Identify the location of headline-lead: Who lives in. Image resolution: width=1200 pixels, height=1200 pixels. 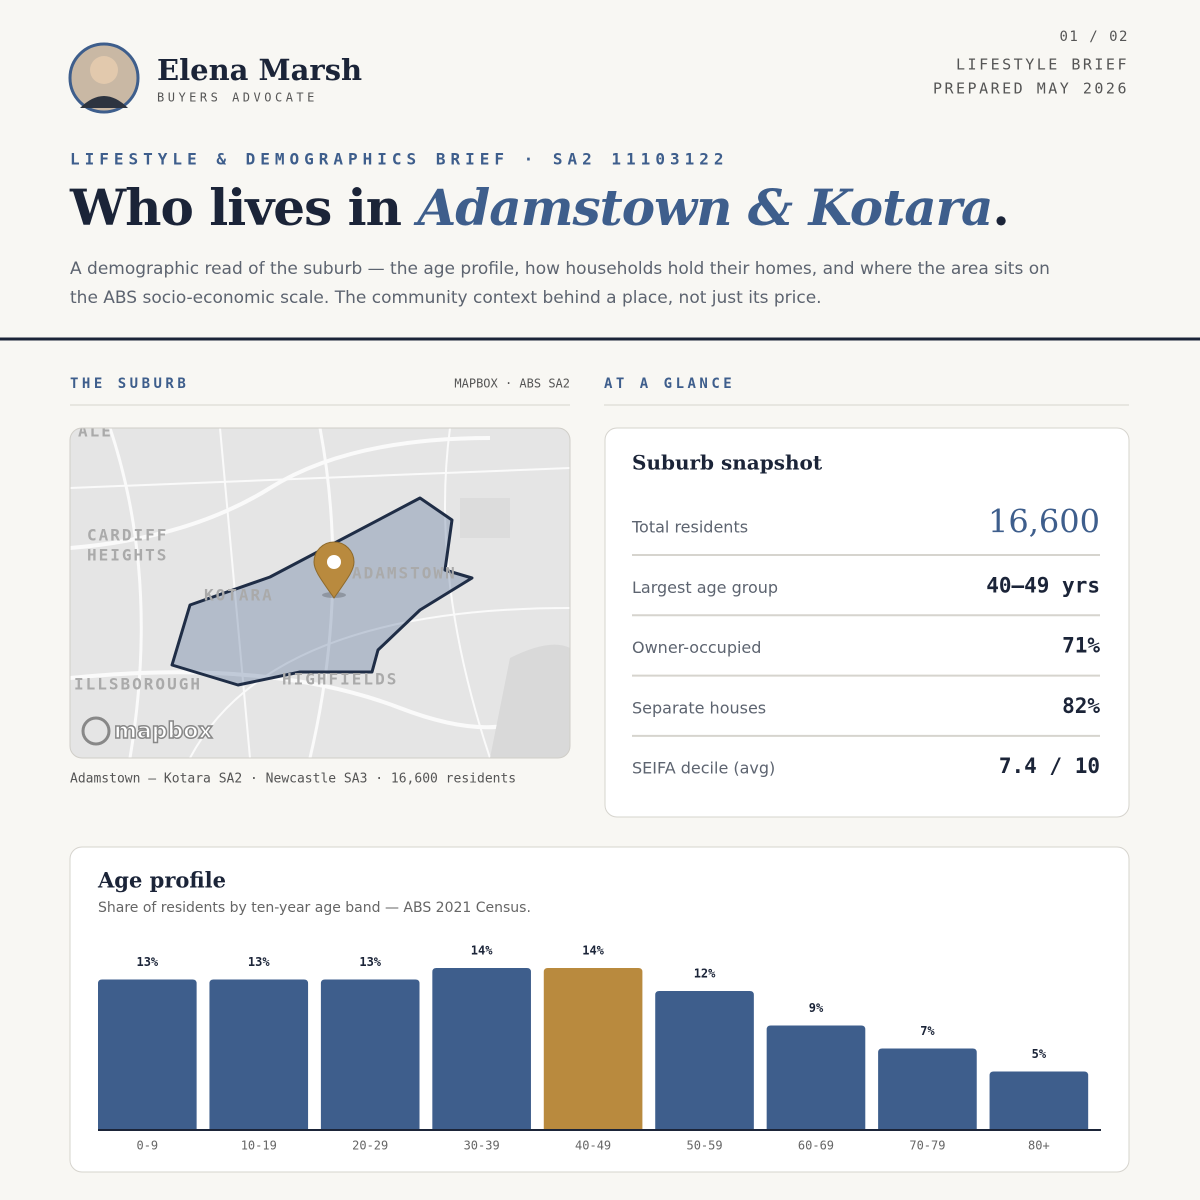
(243, 207).